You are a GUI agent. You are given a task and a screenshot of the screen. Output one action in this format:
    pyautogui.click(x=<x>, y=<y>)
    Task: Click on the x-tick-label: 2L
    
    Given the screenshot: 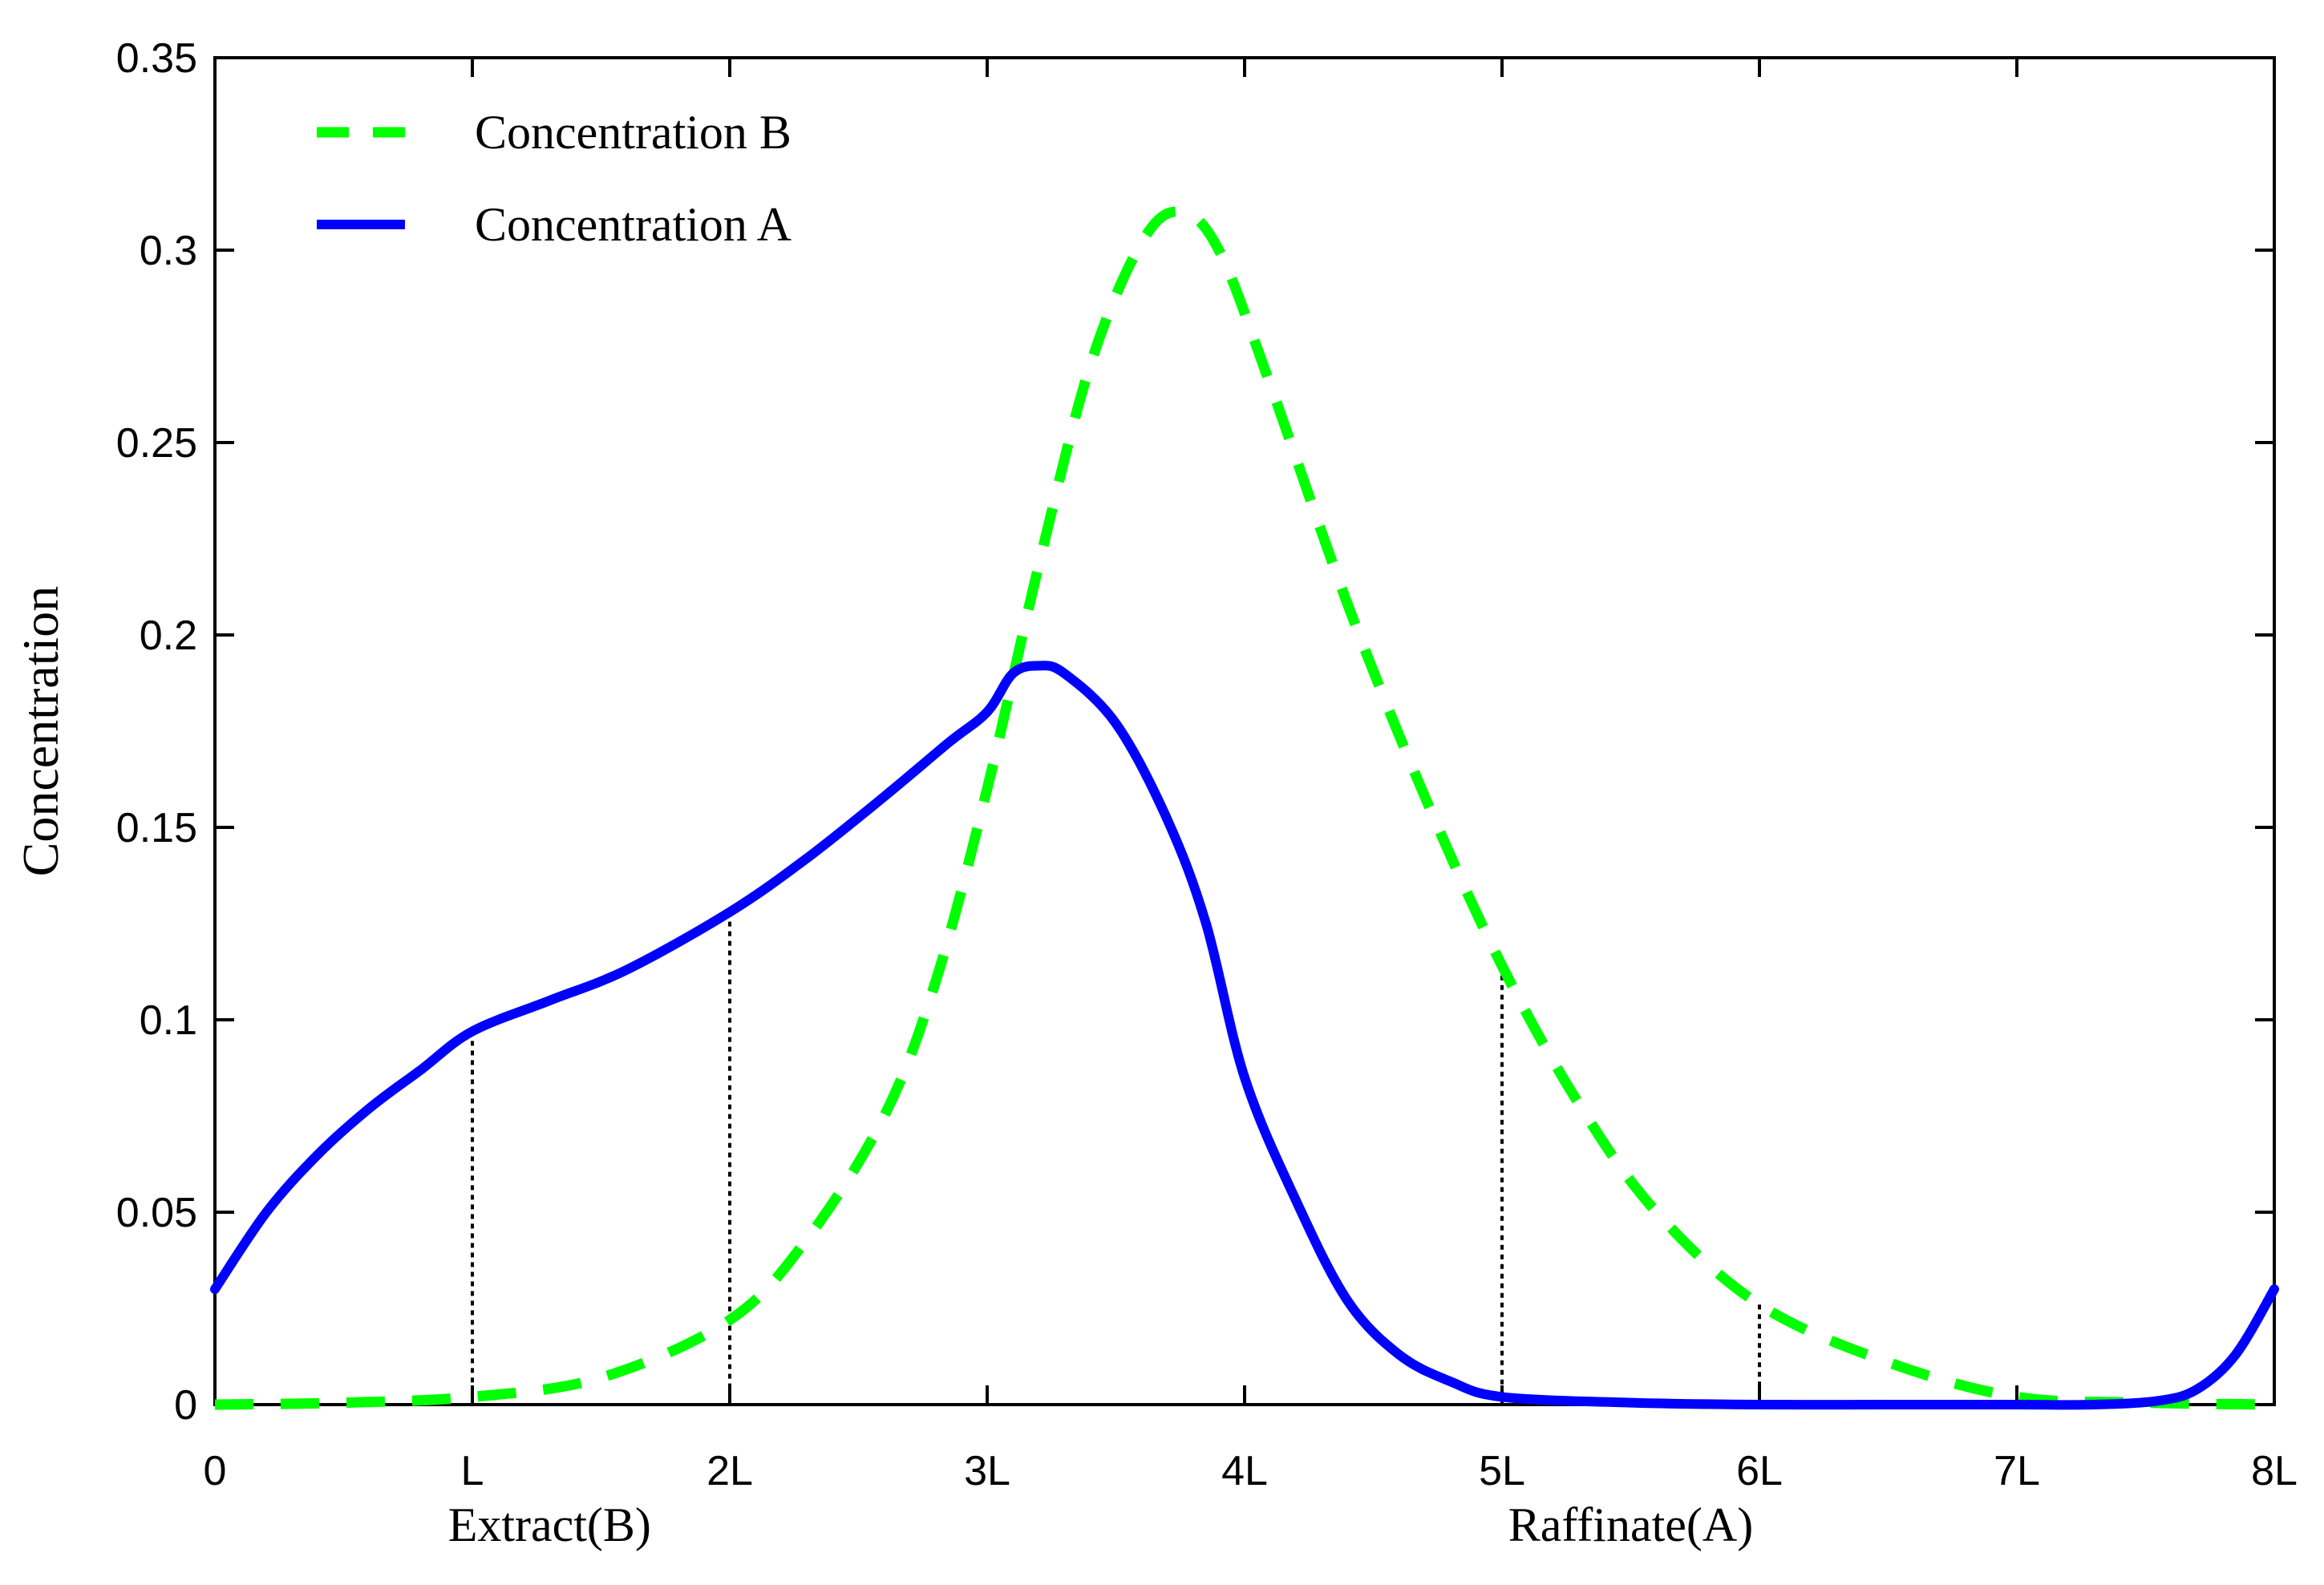 What is the action you would take?
    pyautogui.click(x=730, y=1471)
    